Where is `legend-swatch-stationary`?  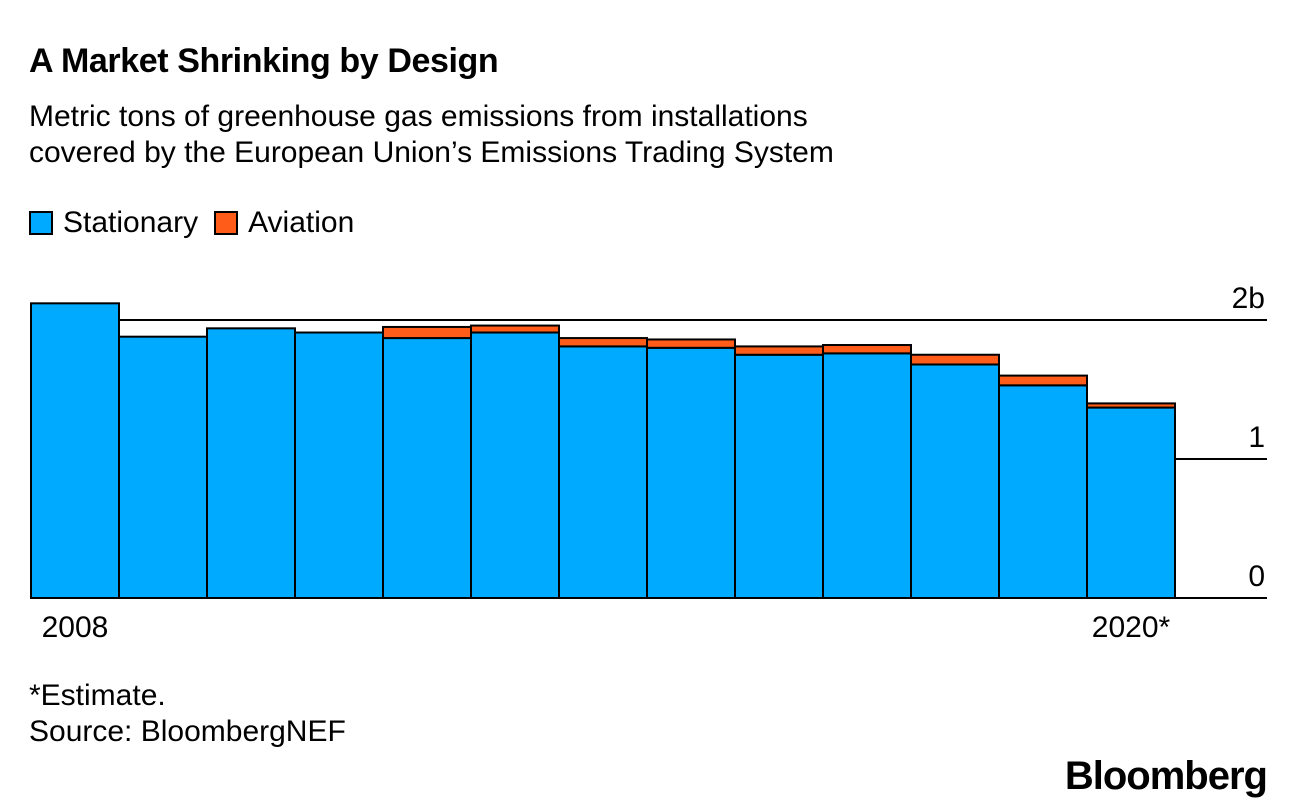
legend-swatch-stationary is located at coordinates (41, 223).